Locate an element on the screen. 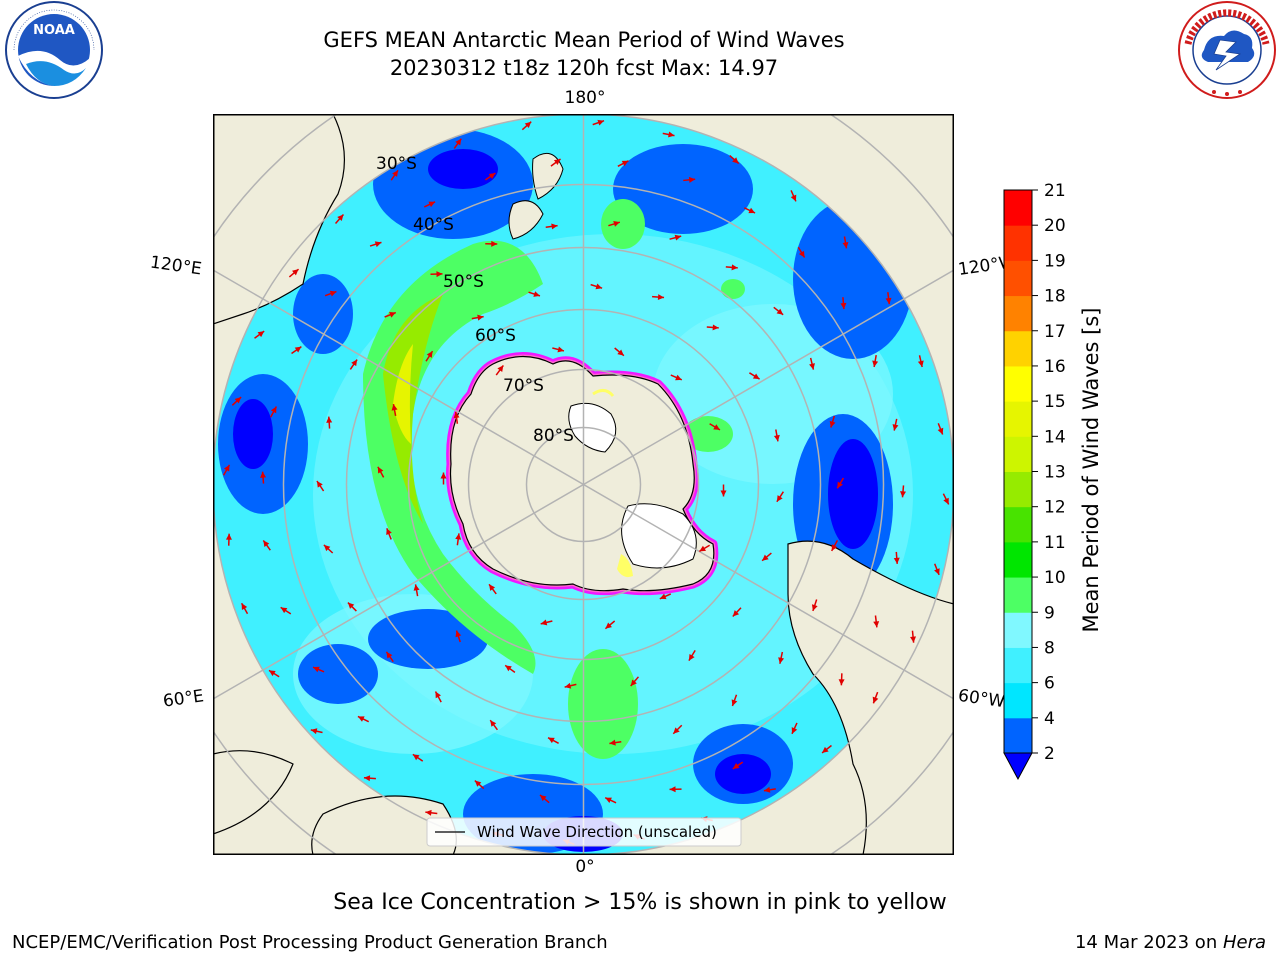  chart-subtitle: 20230312 t18z 120h fcst Max: 14.97 is located at coordinates (584, 68).